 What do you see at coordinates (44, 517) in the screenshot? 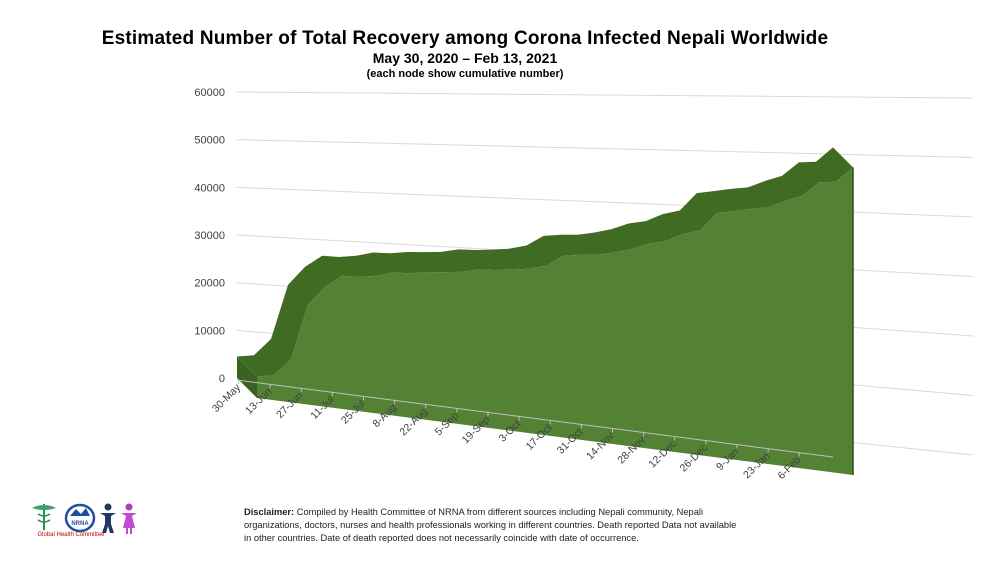
I see `caduceus-icon` at bounding box center [44, 517].